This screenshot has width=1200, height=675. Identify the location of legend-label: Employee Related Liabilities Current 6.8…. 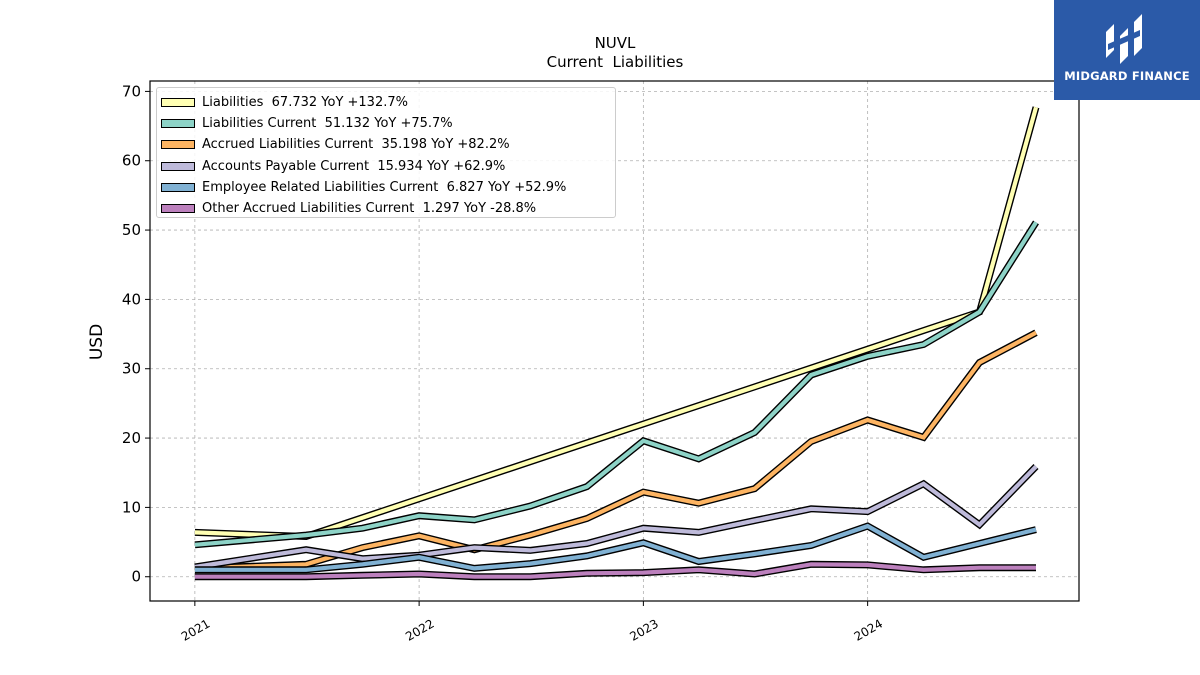
(384, 187).